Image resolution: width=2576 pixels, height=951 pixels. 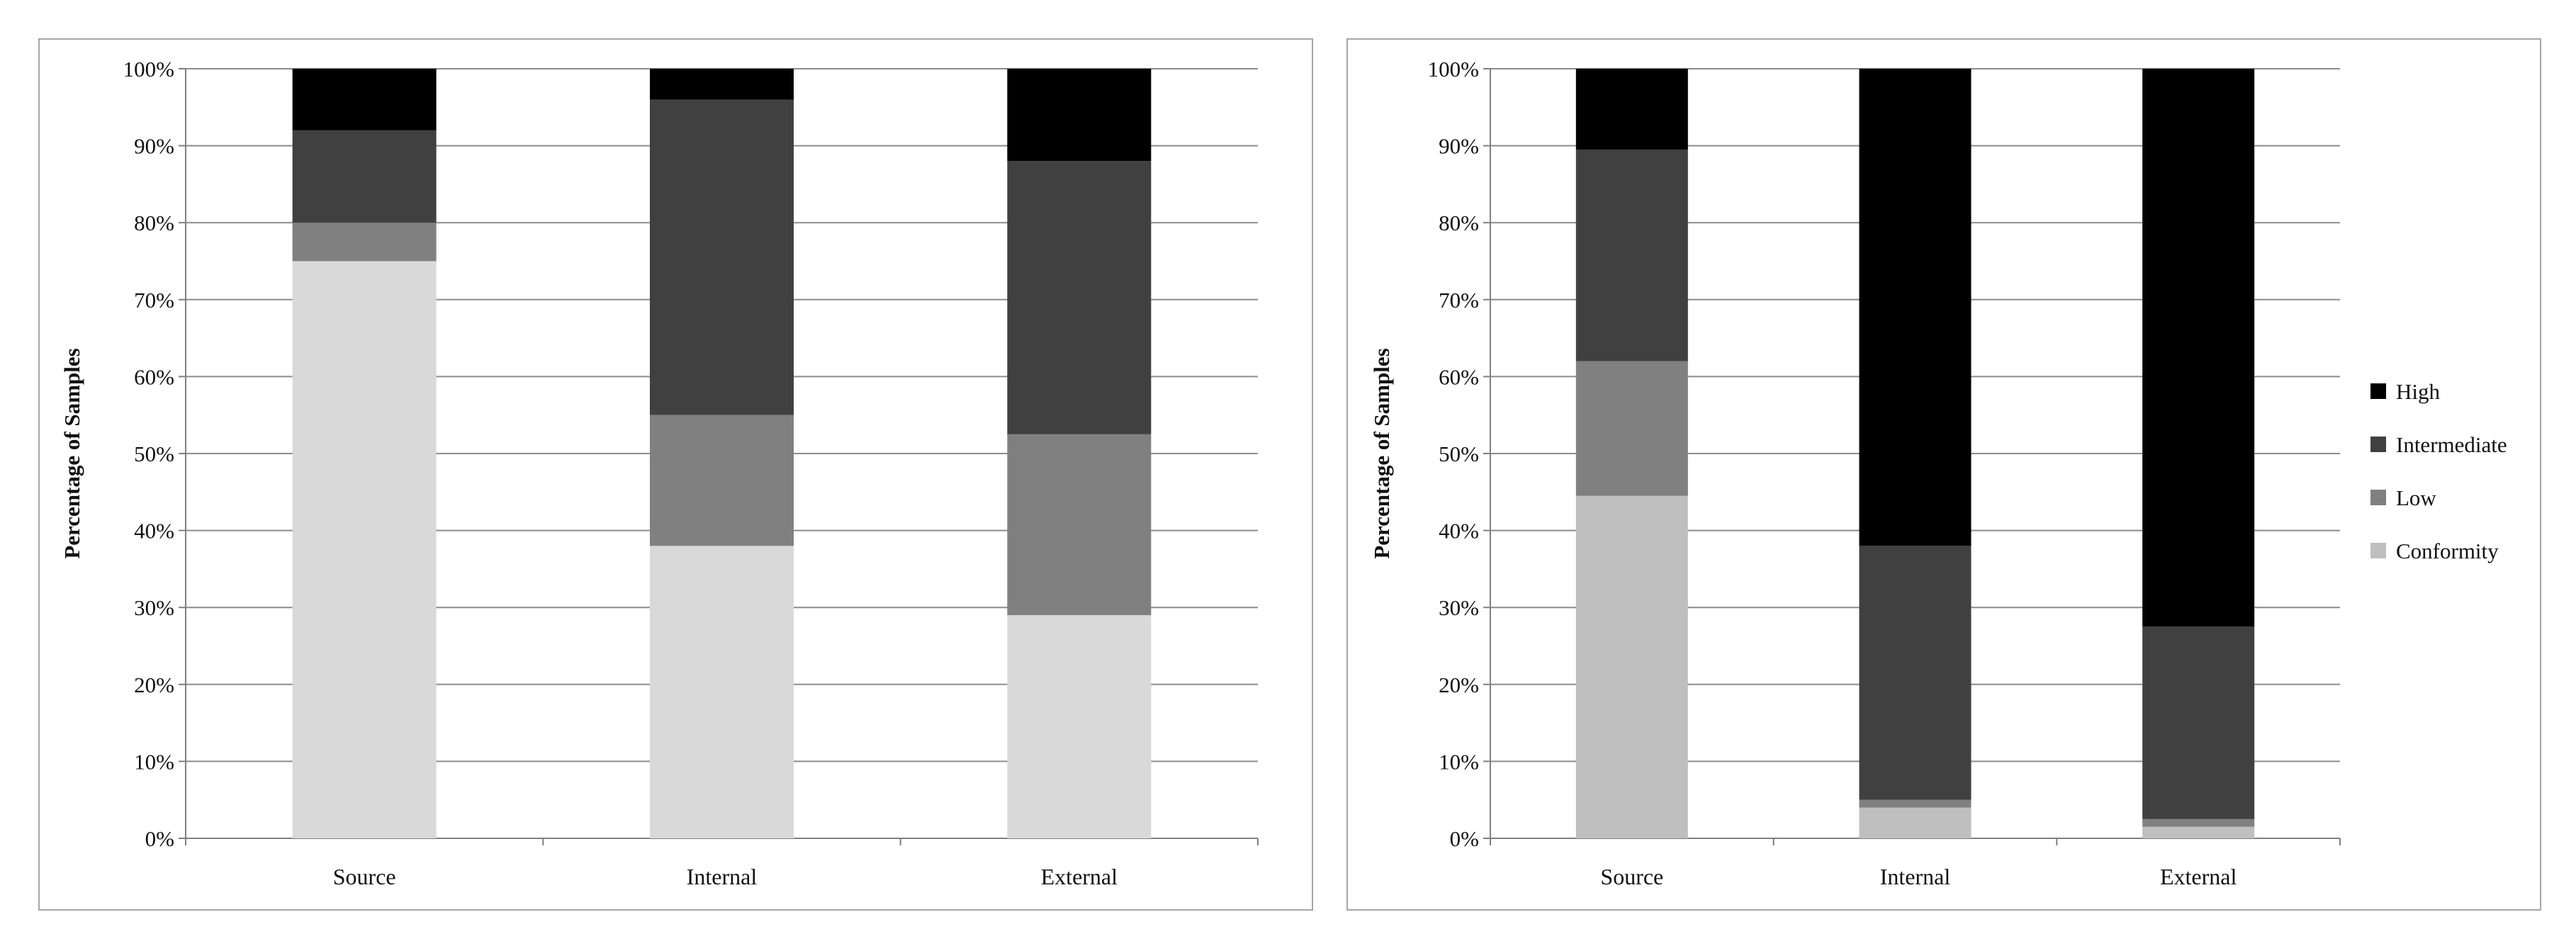 I want to click on legend-label: High, so click(x=2418, y=392).